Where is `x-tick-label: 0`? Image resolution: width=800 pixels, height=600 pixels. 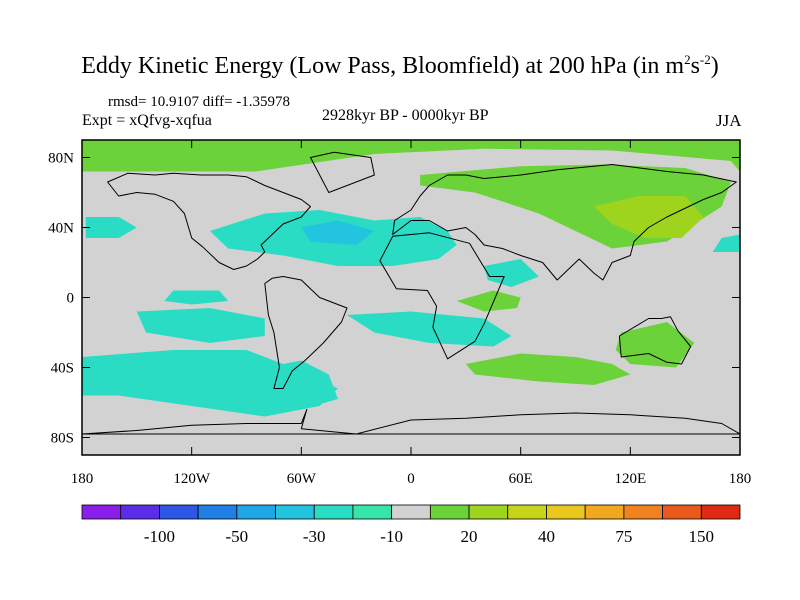
x-tick-label: 0 is located at coordinates (411, 479).